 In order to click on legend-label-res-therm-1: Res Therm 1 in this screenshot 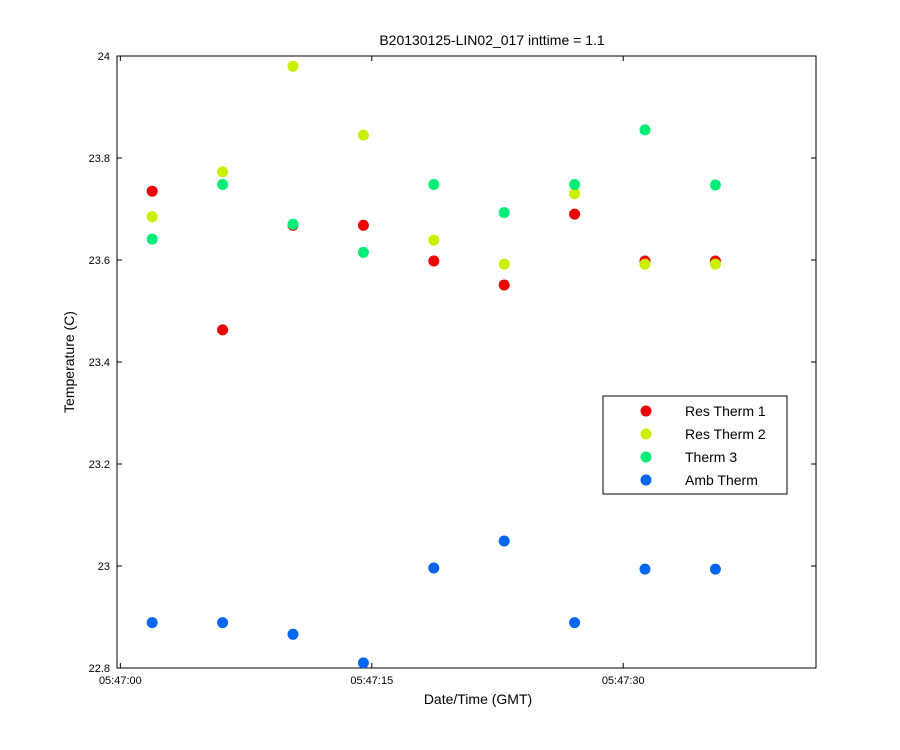, I will do `click(725, 411)`.